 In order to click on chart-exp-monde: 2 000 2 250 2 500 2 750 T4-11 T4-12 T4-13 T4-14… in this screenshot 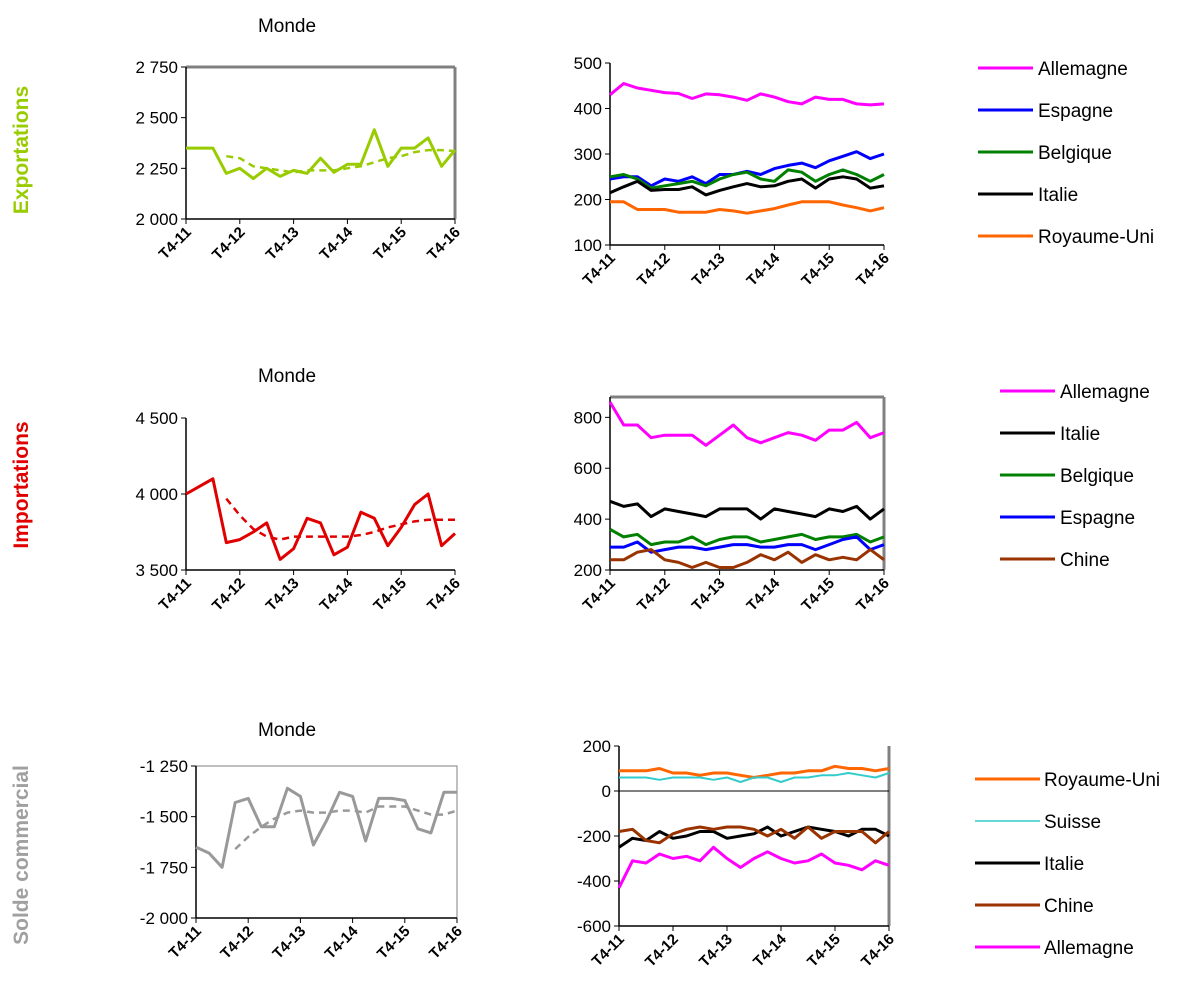, I will do `click(299, 161)`.